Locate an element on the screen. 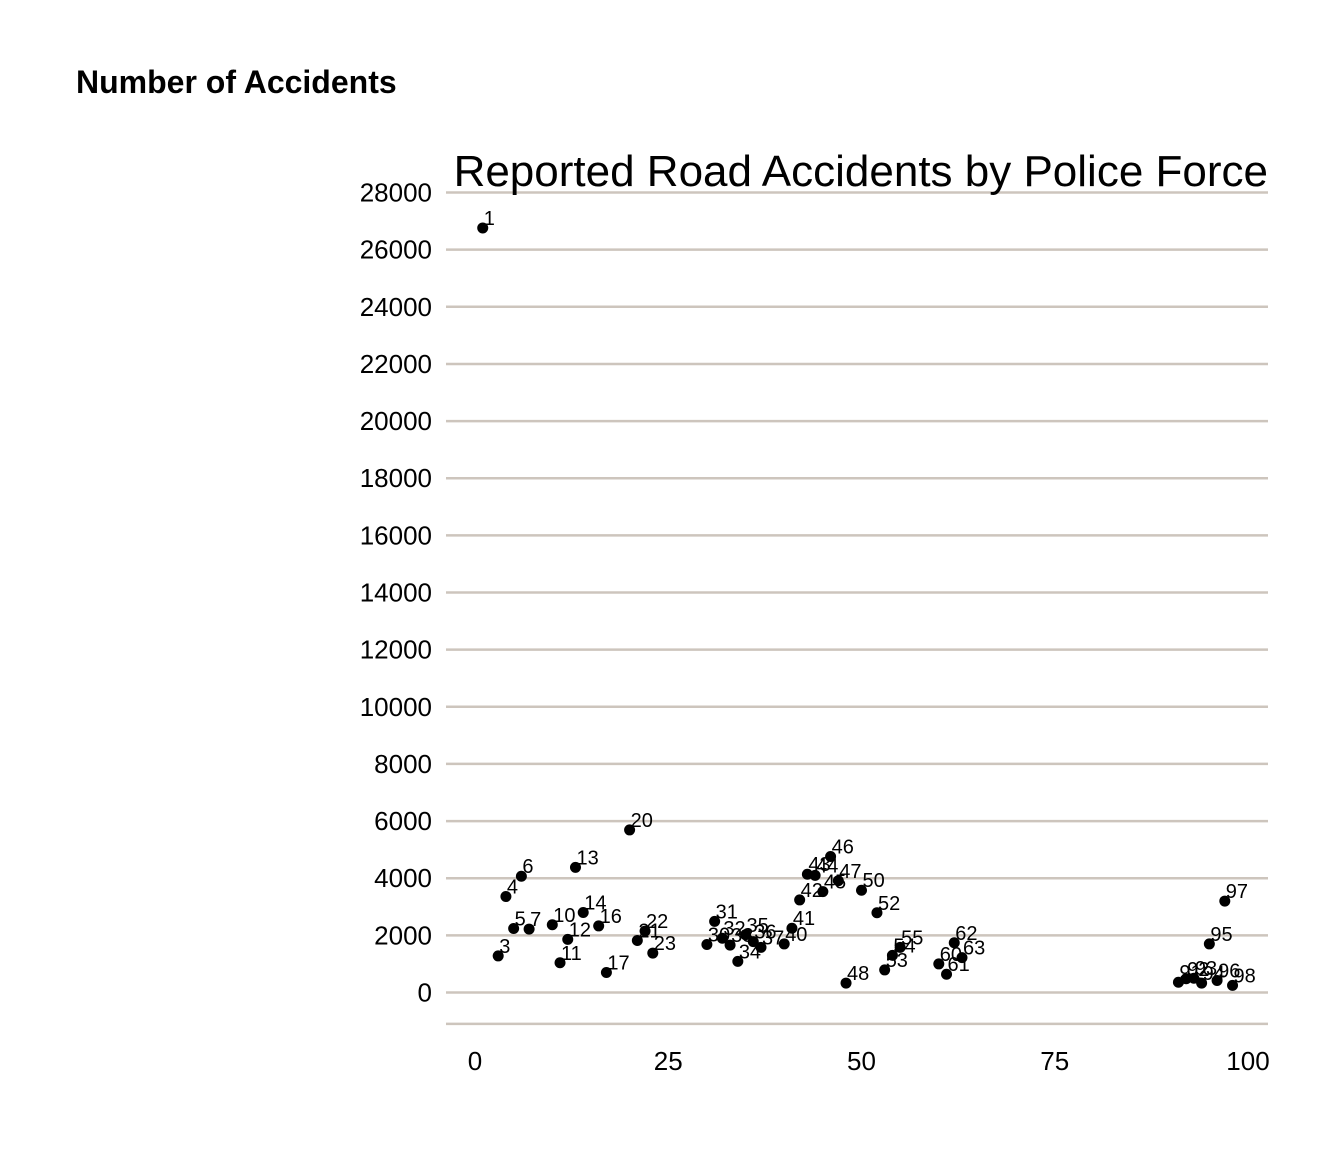 The image size is (1344, 1152). point-label: 41 is located at coordinates (804, 919).